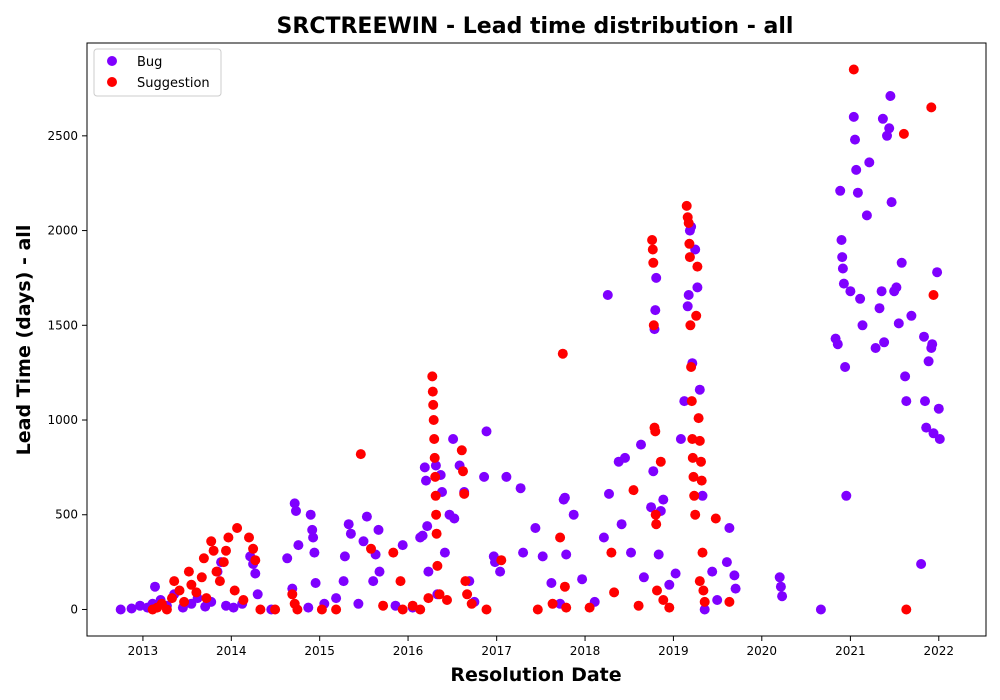 Image resolution: width=1000 pixels, height=700 pixels. I want to click on y-tick-label: 1000, so click(62, 420).